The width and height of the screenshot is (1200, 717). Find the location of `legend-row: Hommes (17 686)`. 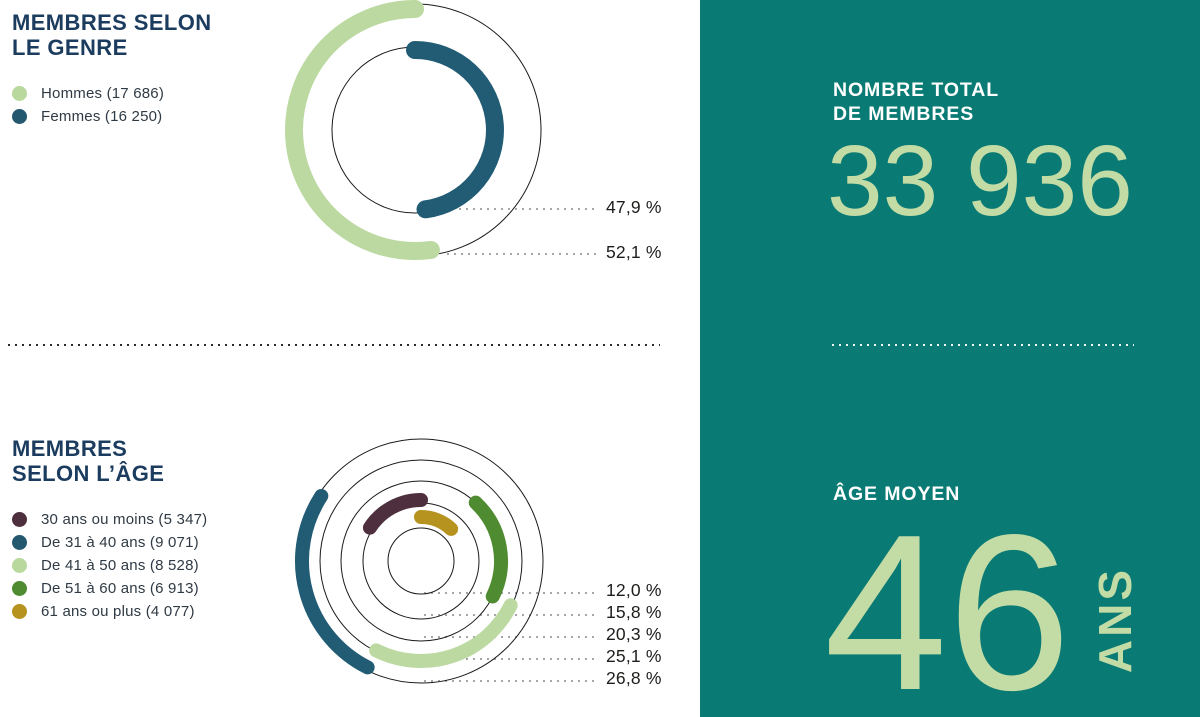

legend-row: Hommes (17 686) is located at coordinates (88, 93).